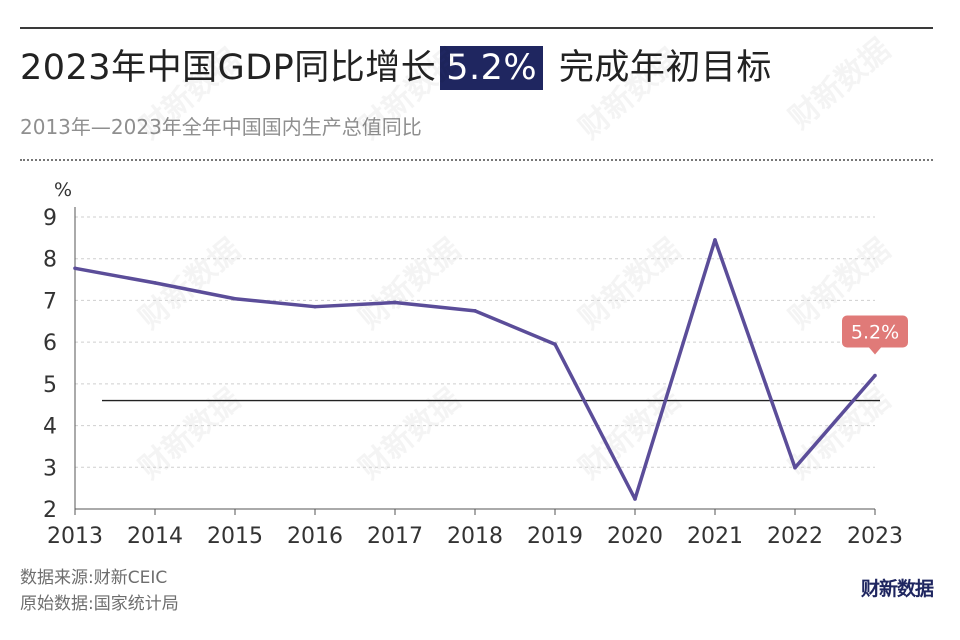 Image resolution: width=960 pixels, height=640 pixels. I want to click on callout-box, so click(875, 331).